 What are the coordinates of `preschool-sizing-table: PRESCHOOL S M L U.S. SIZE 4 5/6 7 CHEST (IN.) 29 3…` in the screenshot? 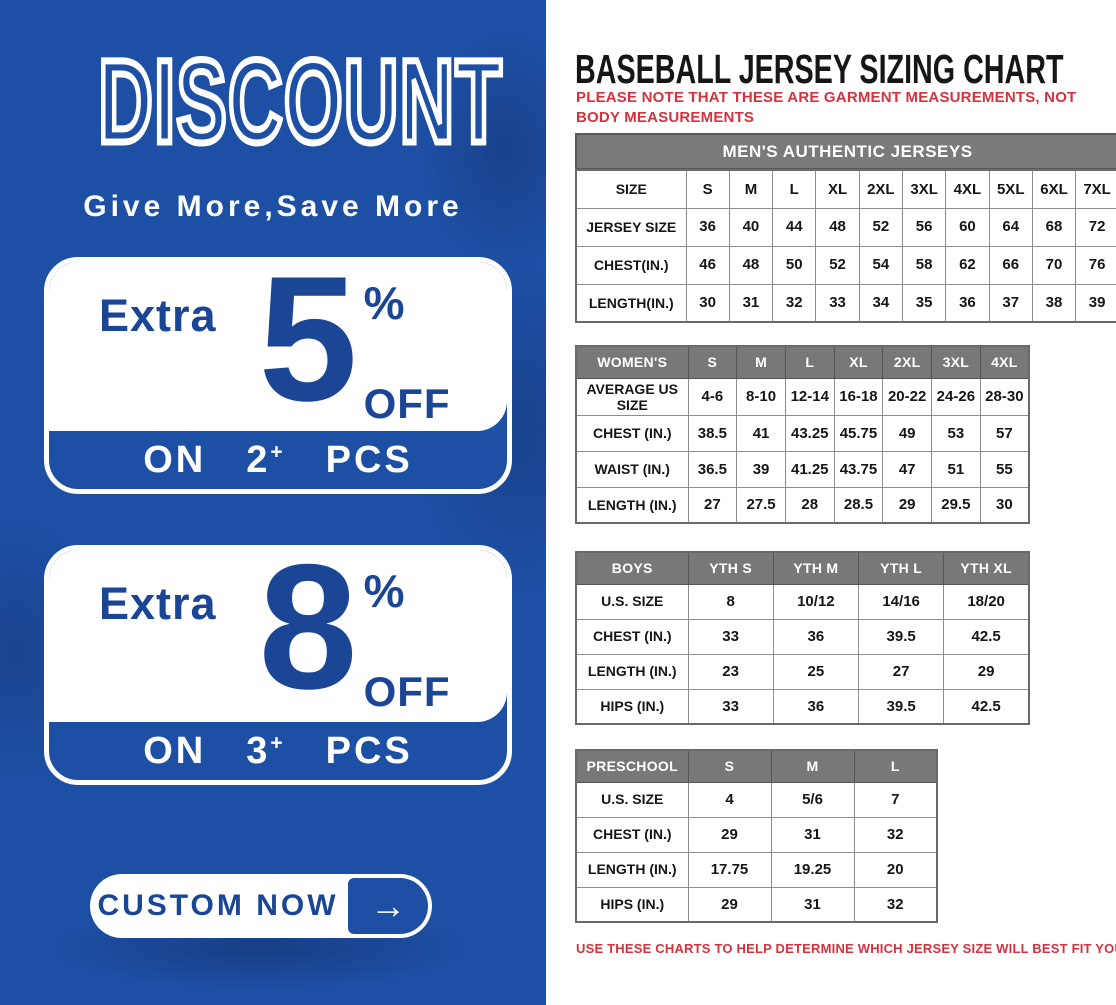 It's located at (756, 836).